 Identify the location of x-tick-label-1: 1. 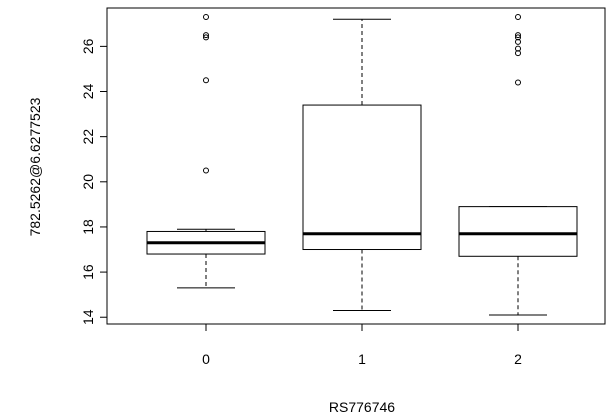
(362, 359).